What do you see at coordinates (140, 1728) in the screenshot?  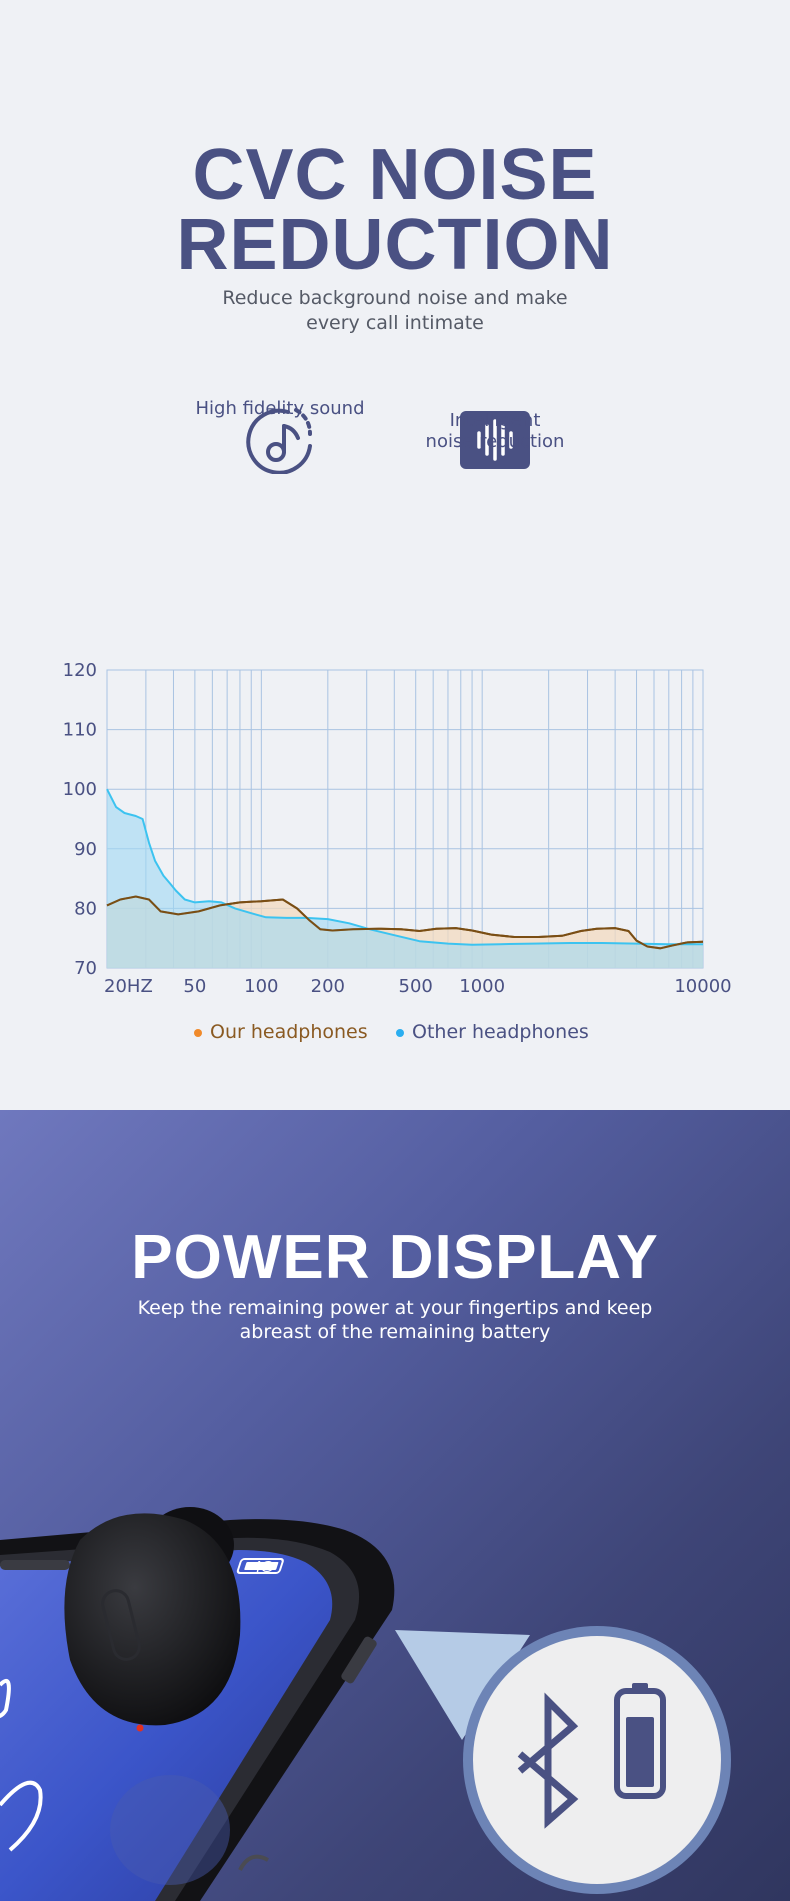 I see `earbud-led` at bounding box center [140, 1728].